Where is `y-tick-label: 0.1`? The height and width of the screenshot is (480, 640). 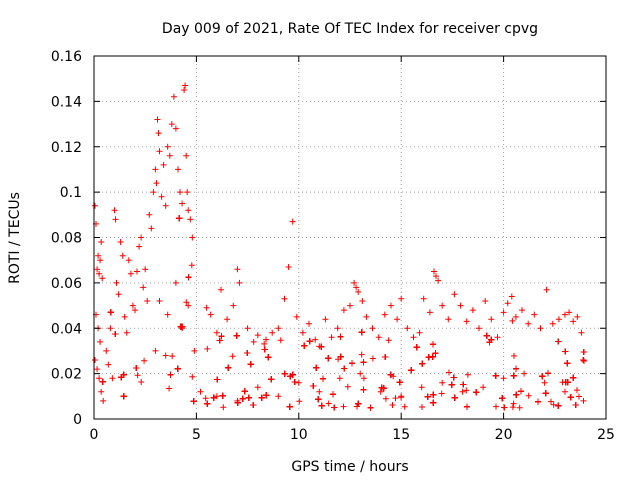
y-tick-label: 0.1 is located at coordinates (71, 193).